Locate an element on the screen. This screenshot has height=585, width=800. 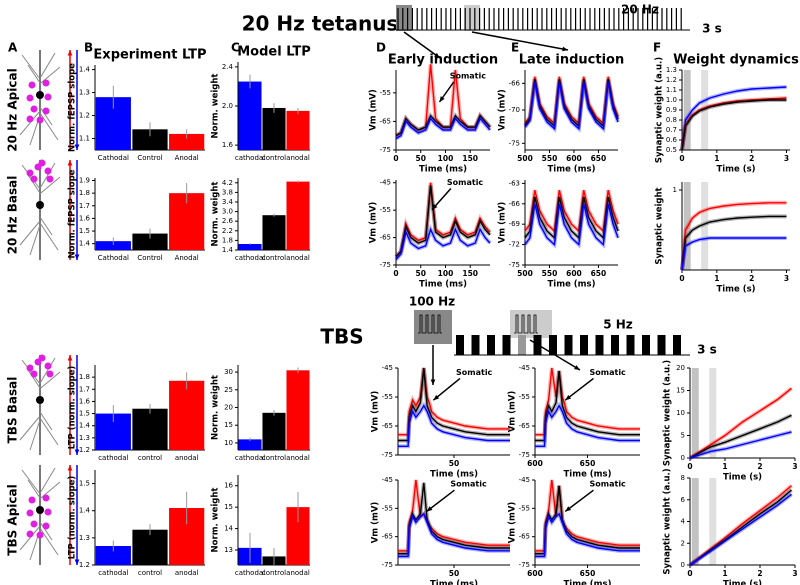
x-tick-label: 600 is located at coordinates (574, 273).